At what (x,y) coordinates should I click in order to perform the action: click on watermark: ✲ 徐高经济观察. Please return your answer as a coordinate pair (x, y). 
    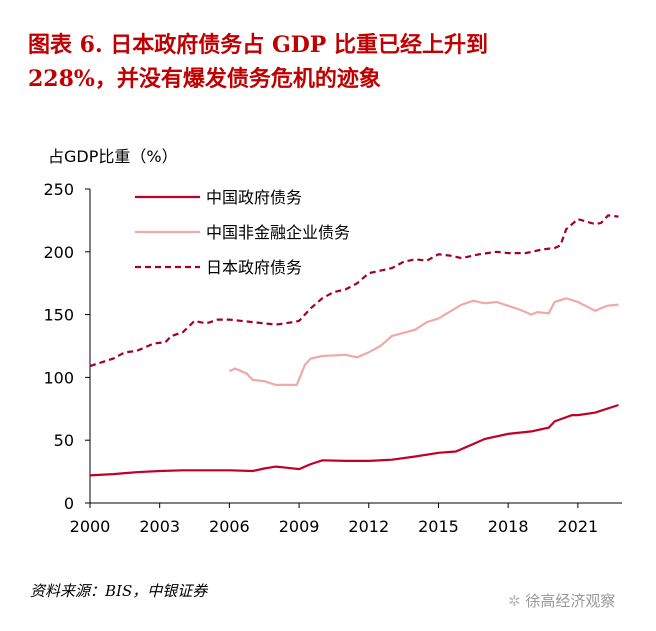
    Looking at the image, I should click on (561, 600).